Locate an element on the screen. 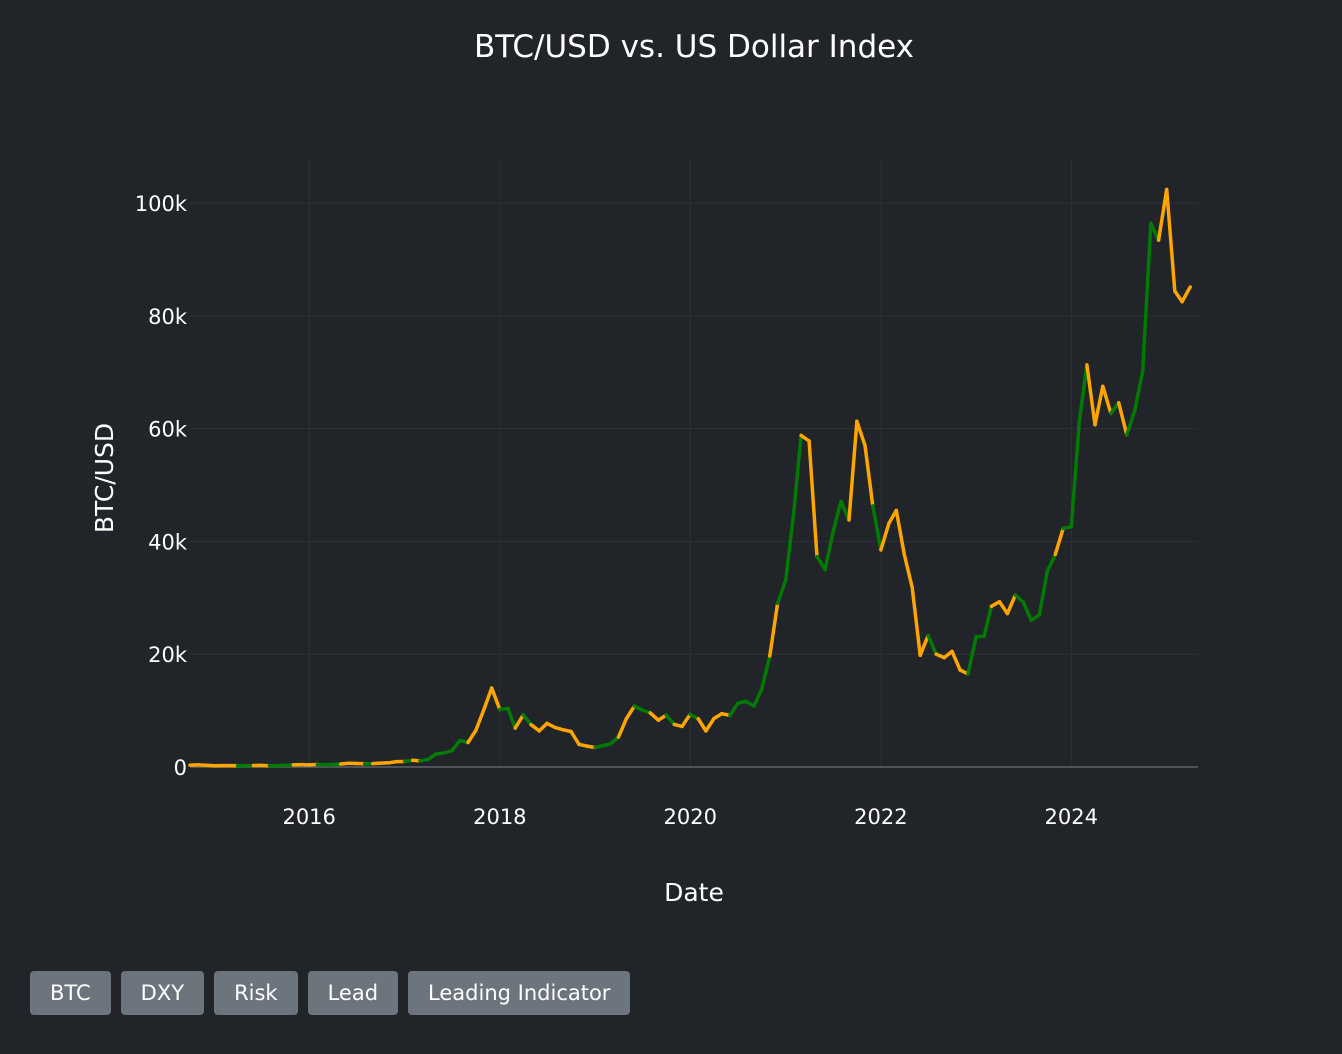 The image size is (1342, 1054). x-axis-title: Date is located at coordinates (694, 892).